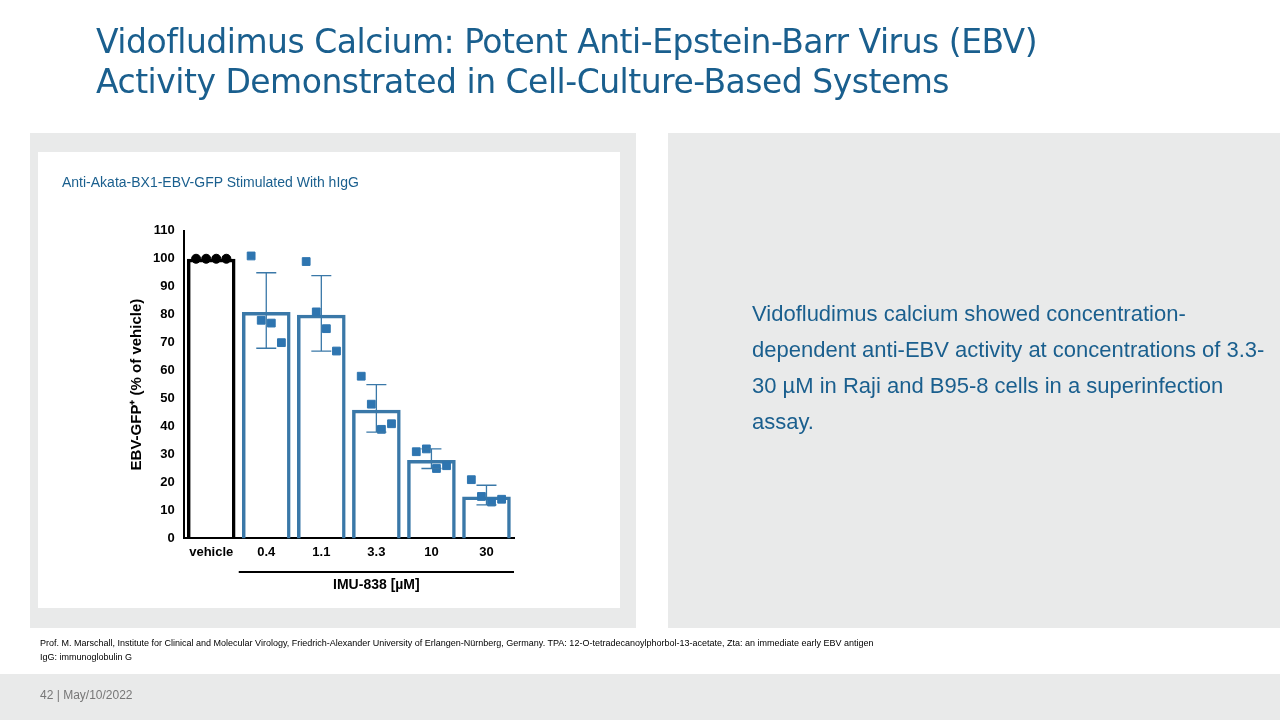  What do you see at coordinates (567, 62) in the screenshot?
I see `chart-title: Vidofludimus Calcium: Potent Anti-Epstein-Barr Virus (EBV) Activity Demonstrated in Cell-Culture-Based Systems` at bounding box center [567, 62].